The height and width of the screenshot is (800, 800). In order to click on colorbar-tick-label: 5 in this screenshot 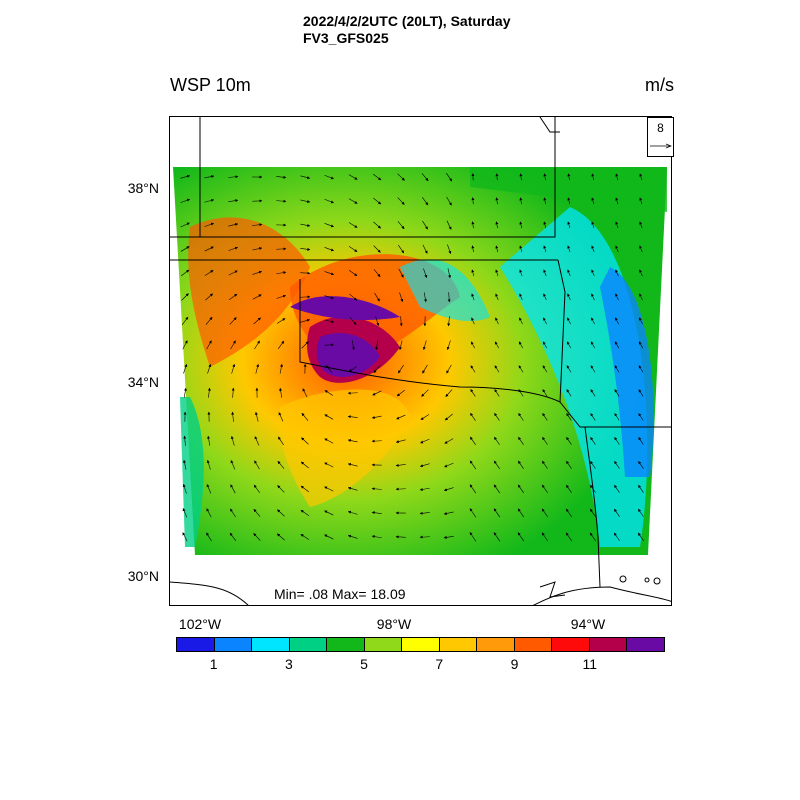, I will do `click(364, 664)`.